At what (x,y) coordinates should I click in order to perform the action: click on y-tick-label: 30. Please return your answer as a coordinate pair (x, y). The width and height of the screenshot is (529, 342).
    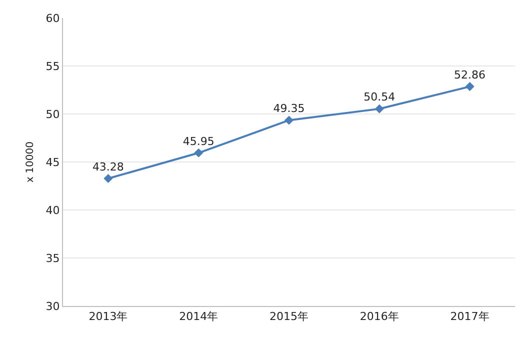
    Looking at the image, I should click on (53, 306).